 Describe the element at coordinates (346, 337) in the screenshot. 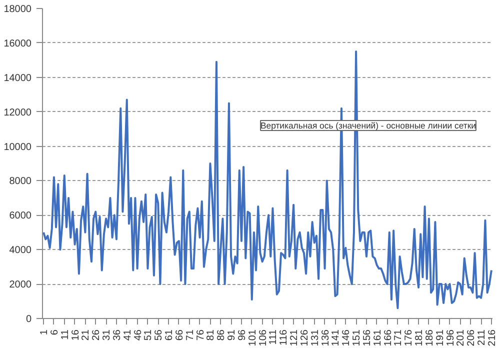

I see `x-tick-label: 146` at that location.